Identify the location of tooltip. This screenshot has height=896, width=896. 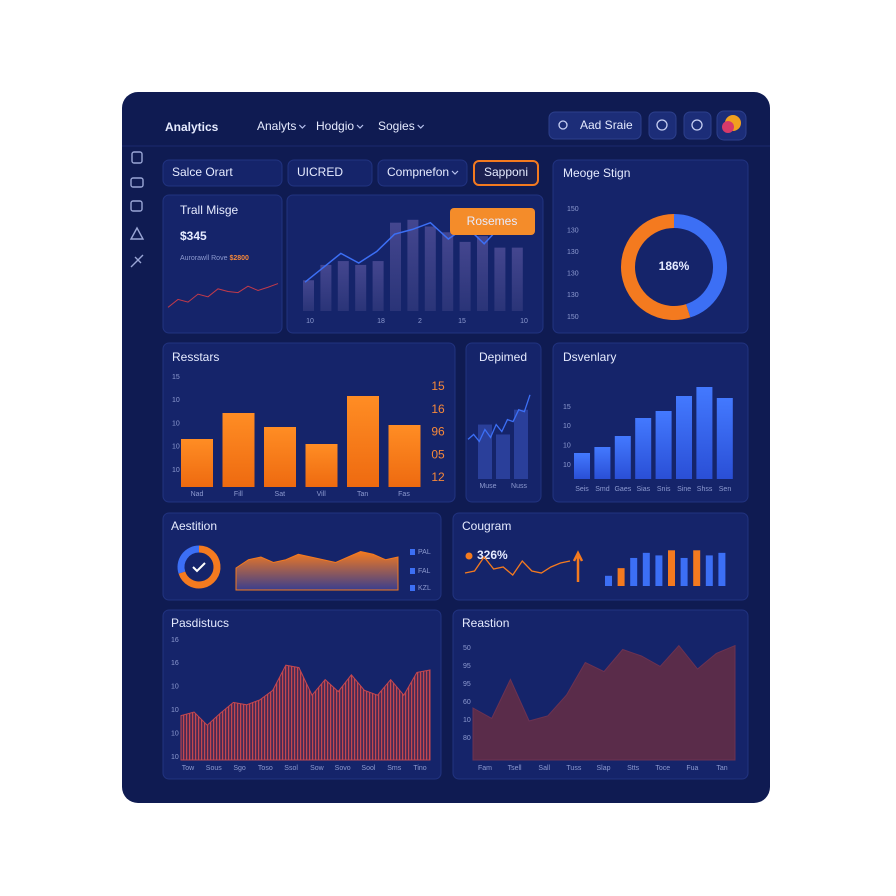
(492, 221).